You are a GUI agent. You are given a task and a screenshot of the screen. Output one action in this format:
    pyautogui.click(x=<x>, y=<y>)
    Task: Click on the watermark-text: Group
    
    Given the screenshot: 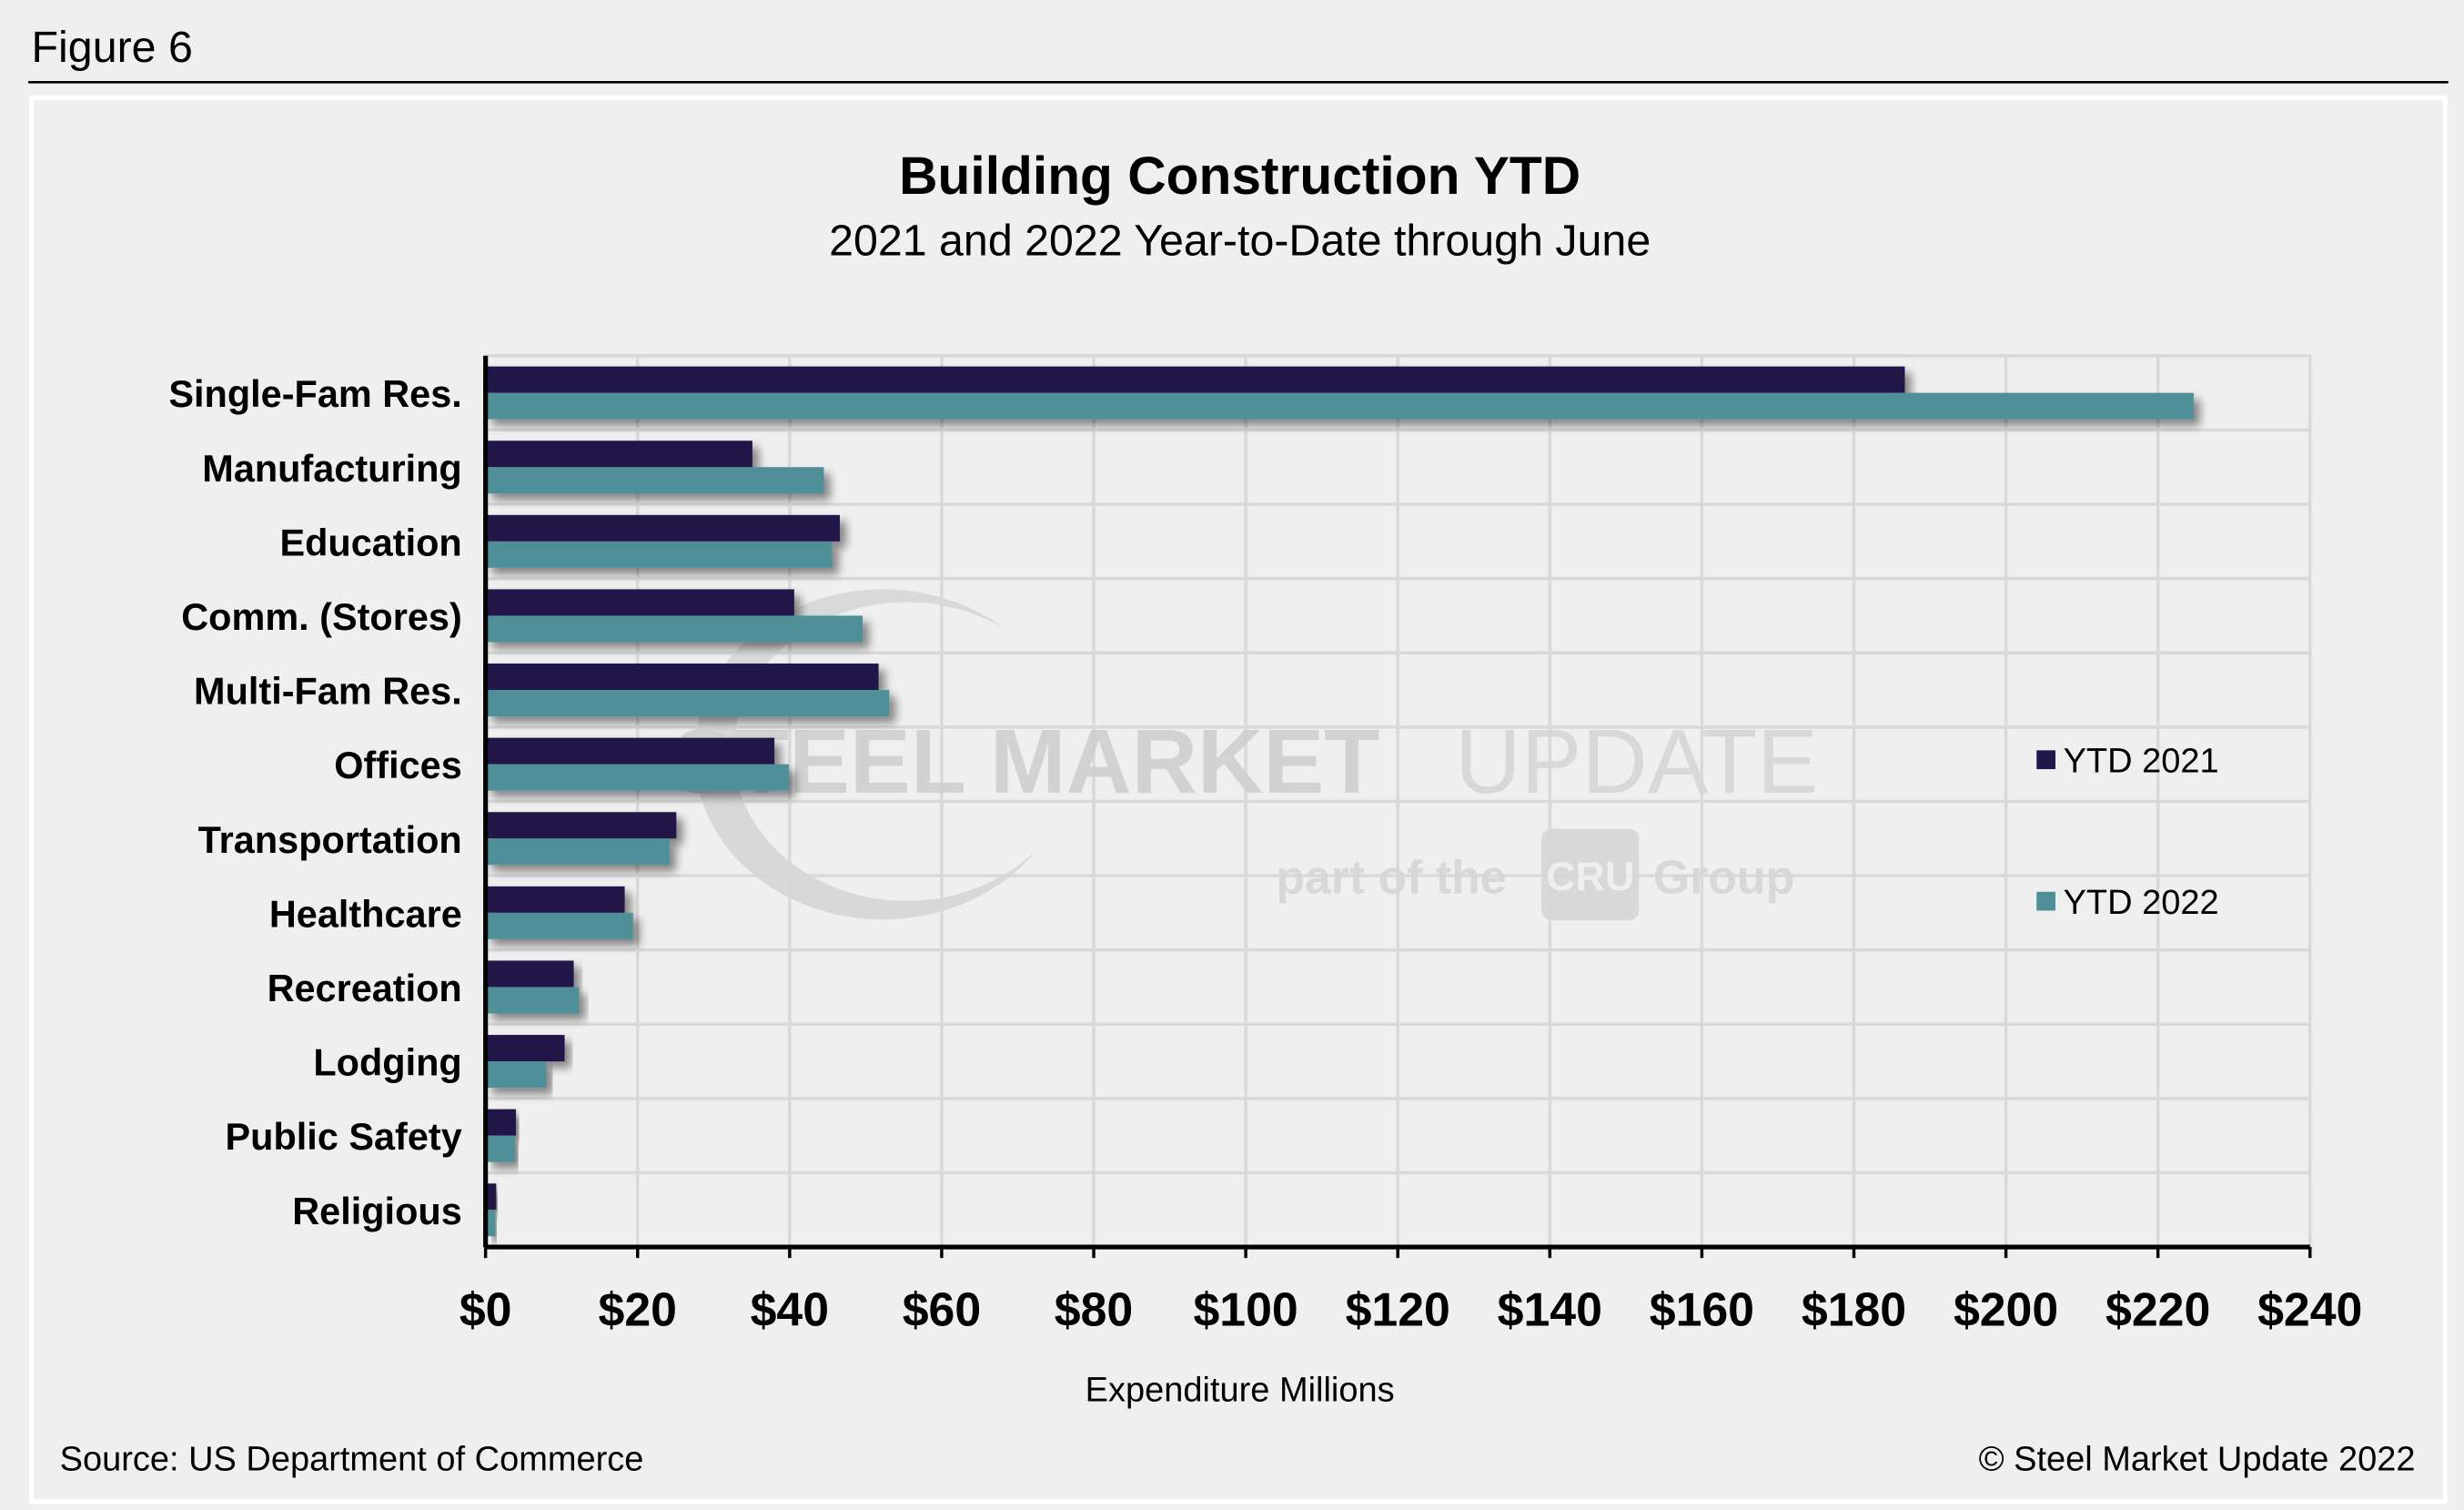 What is the action you would take?
    pyautogui.click(x=1723, y=876)
    